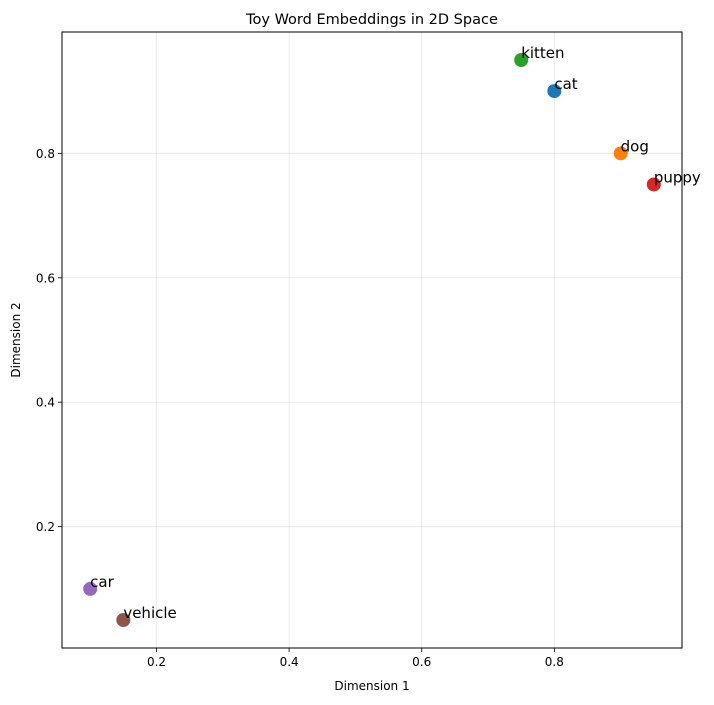  I want to click on point-label-puppy: puppy, so click(677, 177).